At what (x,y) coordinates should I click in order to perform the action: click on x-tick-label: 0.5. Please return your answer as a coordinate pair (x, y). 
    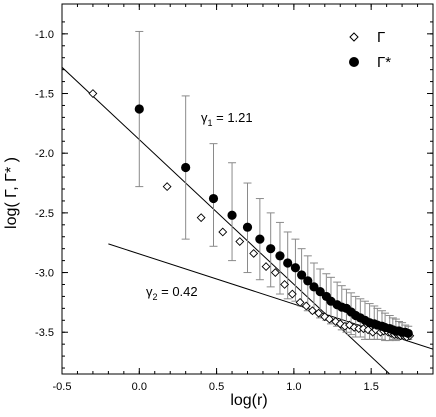
    Looking at the image, I should click on (216, 387).